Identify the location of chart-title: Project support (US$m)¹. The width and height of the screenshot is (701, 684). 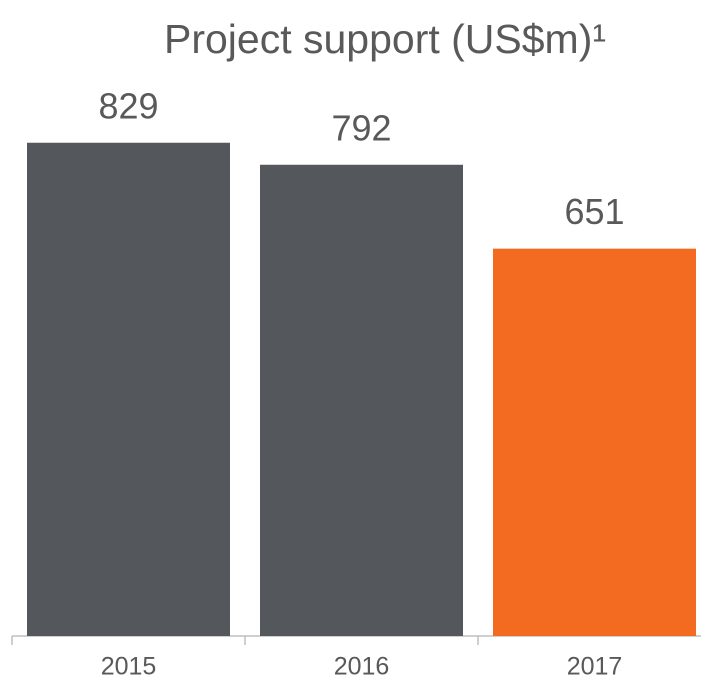
(385, 39).